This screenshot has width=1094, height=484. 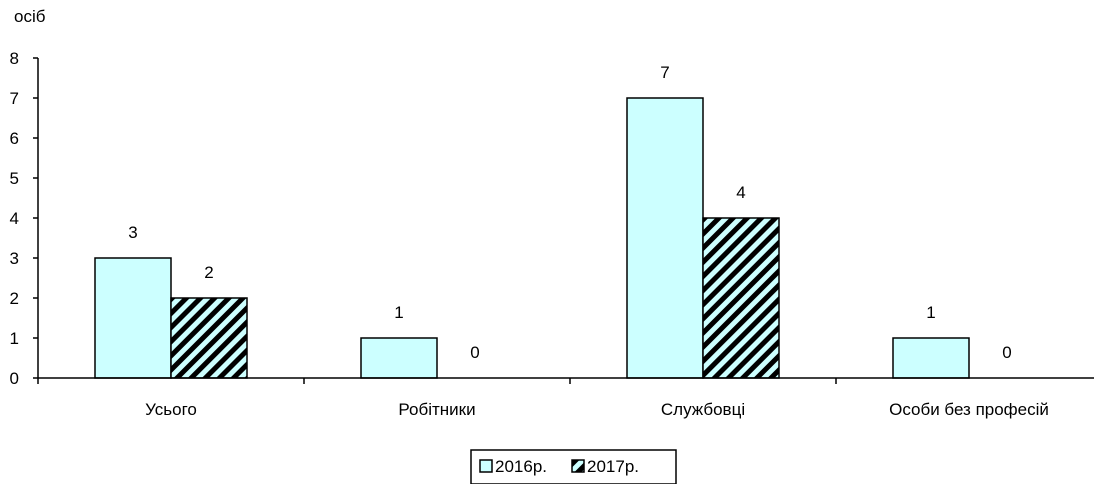 I want to click on legend: 2016р. 2017р., so click(x=573, y=466).